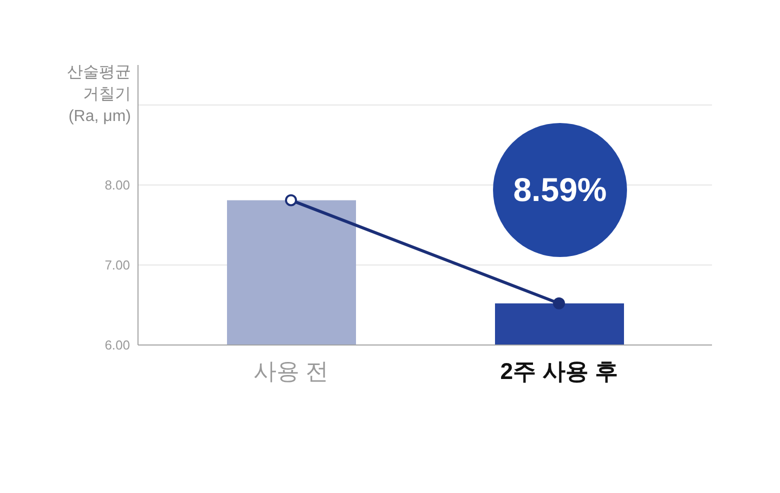 Image resolution: width=780 pixels, height=493 pixels. I want to click on y-tick-label: 8.00, so click(117, 185).